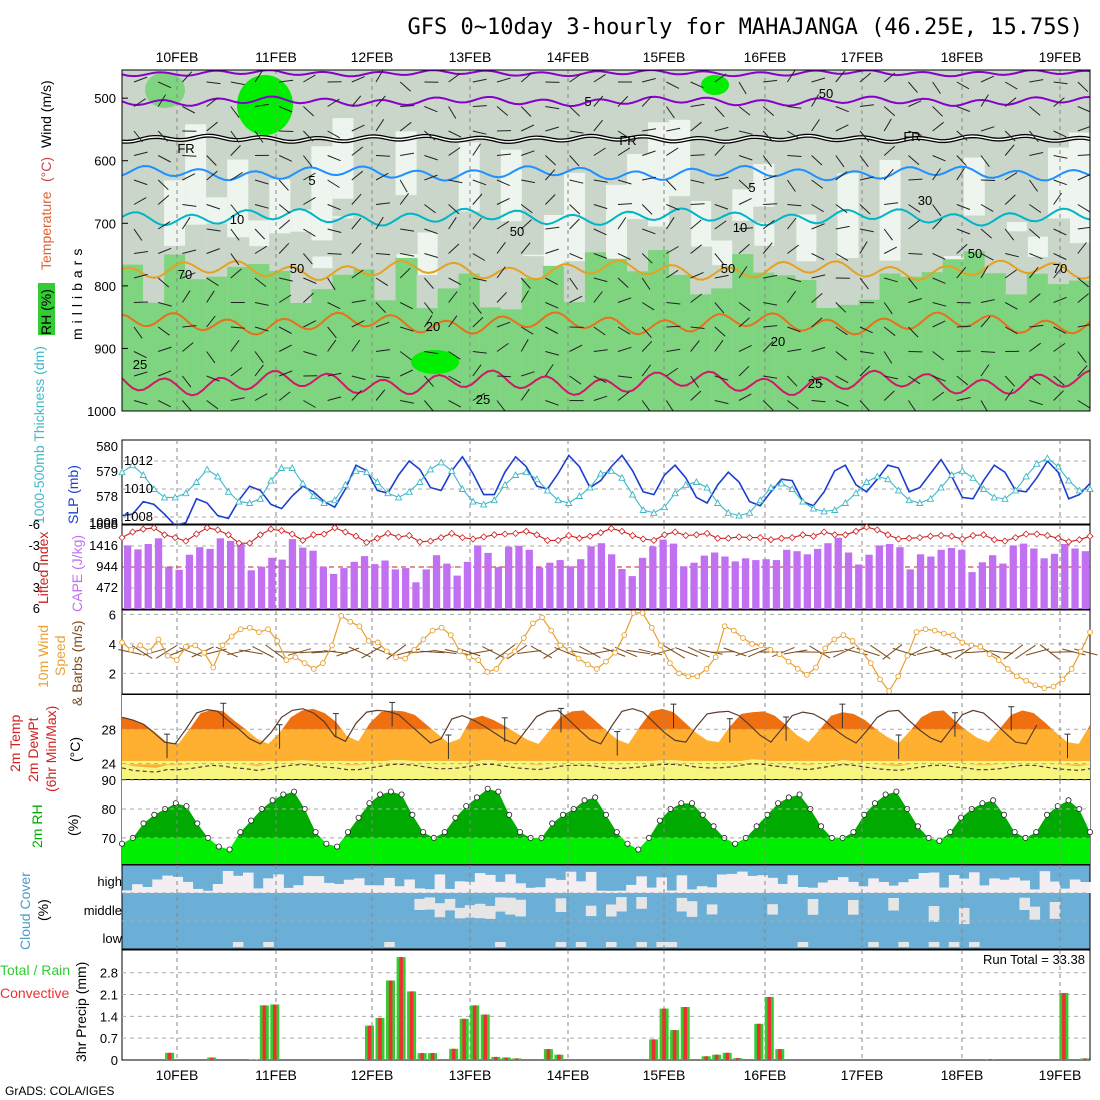  What do you see at coordinates (751, 187) in the screenshot?
I see `isotherm-label: 5` at bounding box center [751, 187].